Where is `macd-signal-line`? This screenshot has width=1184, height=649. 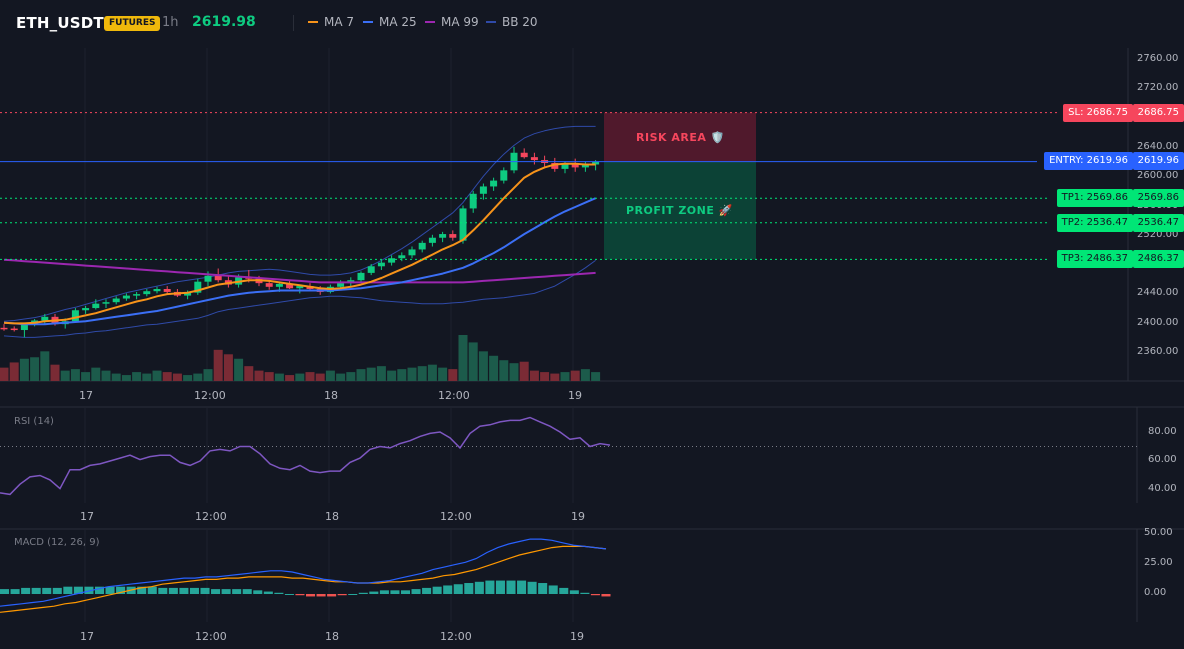
macd-signal-line is located at coordinates (303, 579).